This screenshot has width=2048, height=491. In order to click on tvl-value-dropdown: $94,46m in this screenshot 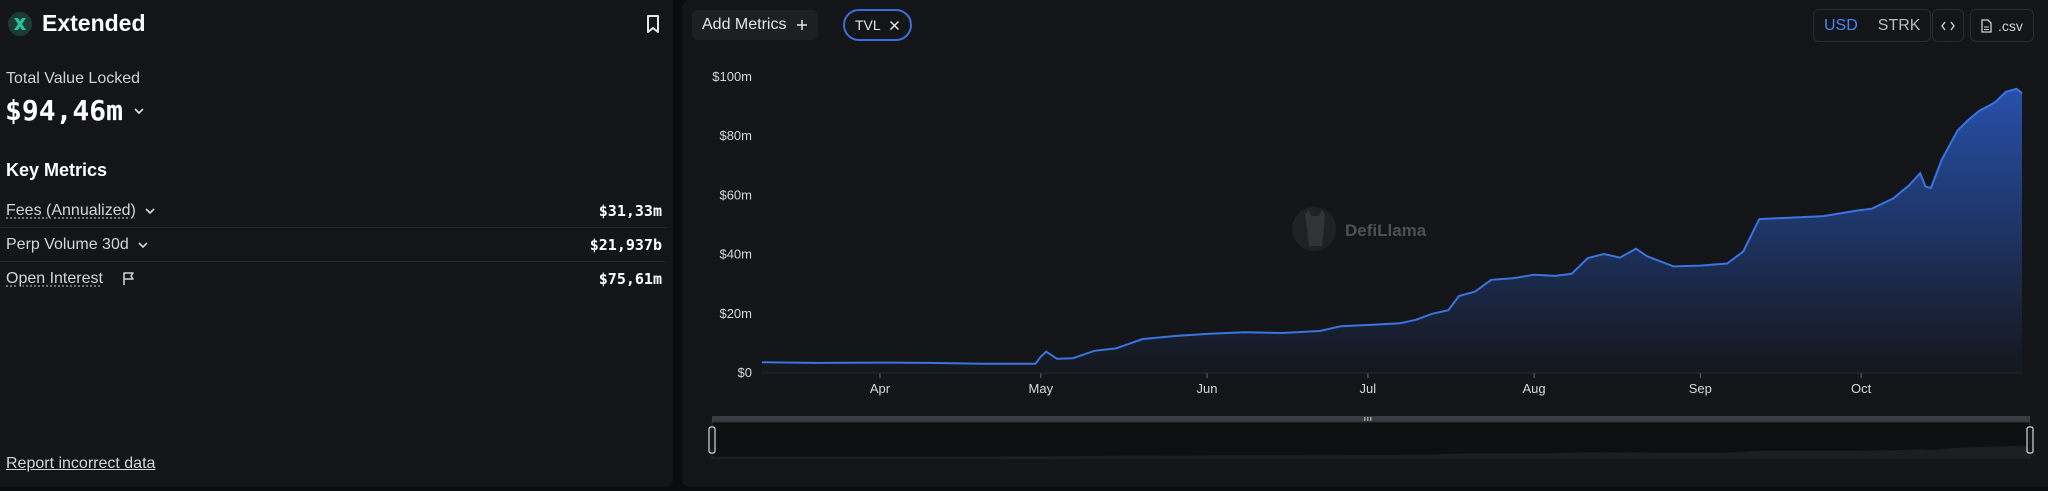, I will do `click(75, 110)`.